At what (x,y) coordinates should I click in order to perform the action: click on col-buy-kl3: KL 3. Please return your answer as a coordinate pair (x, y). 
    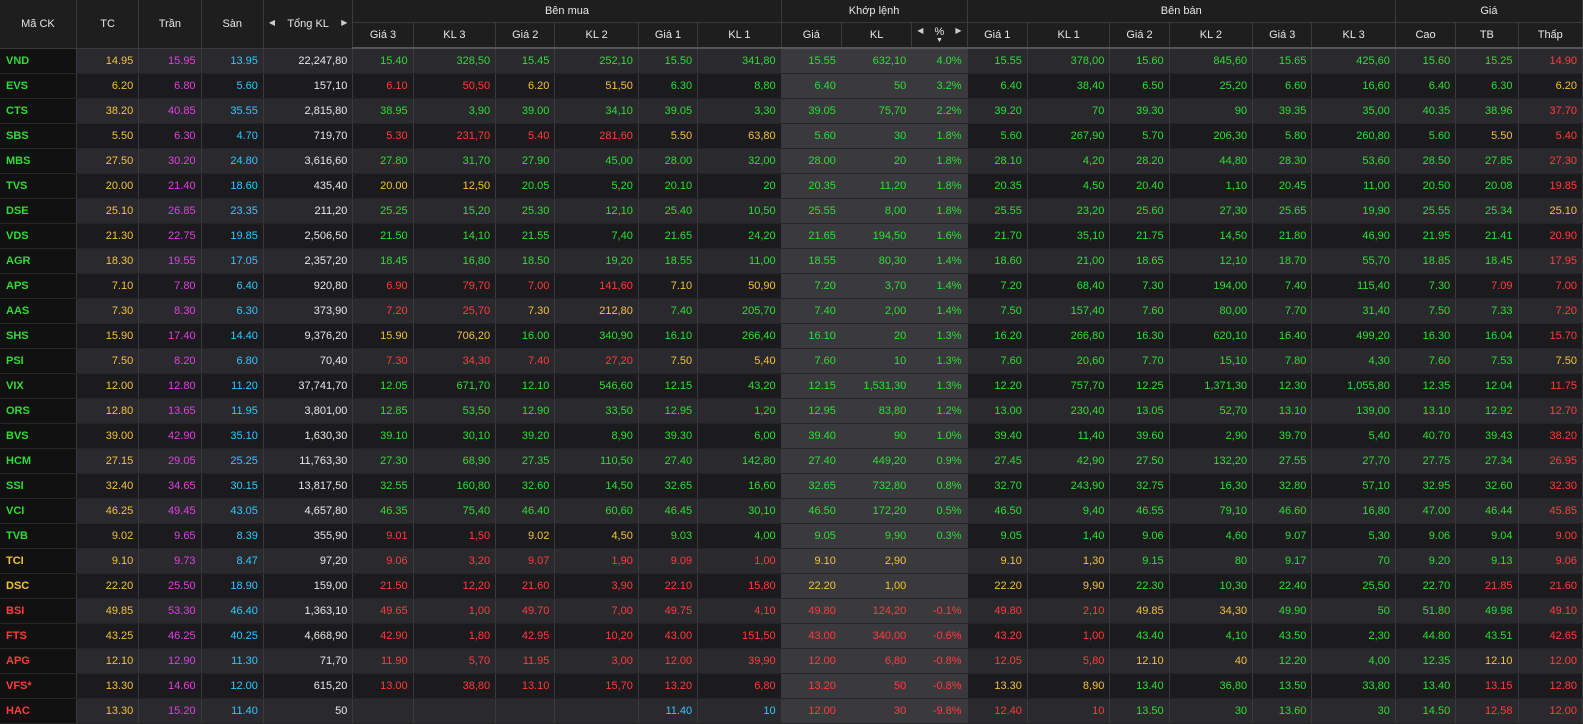
    Looking at the image, I should click on (455, 35).